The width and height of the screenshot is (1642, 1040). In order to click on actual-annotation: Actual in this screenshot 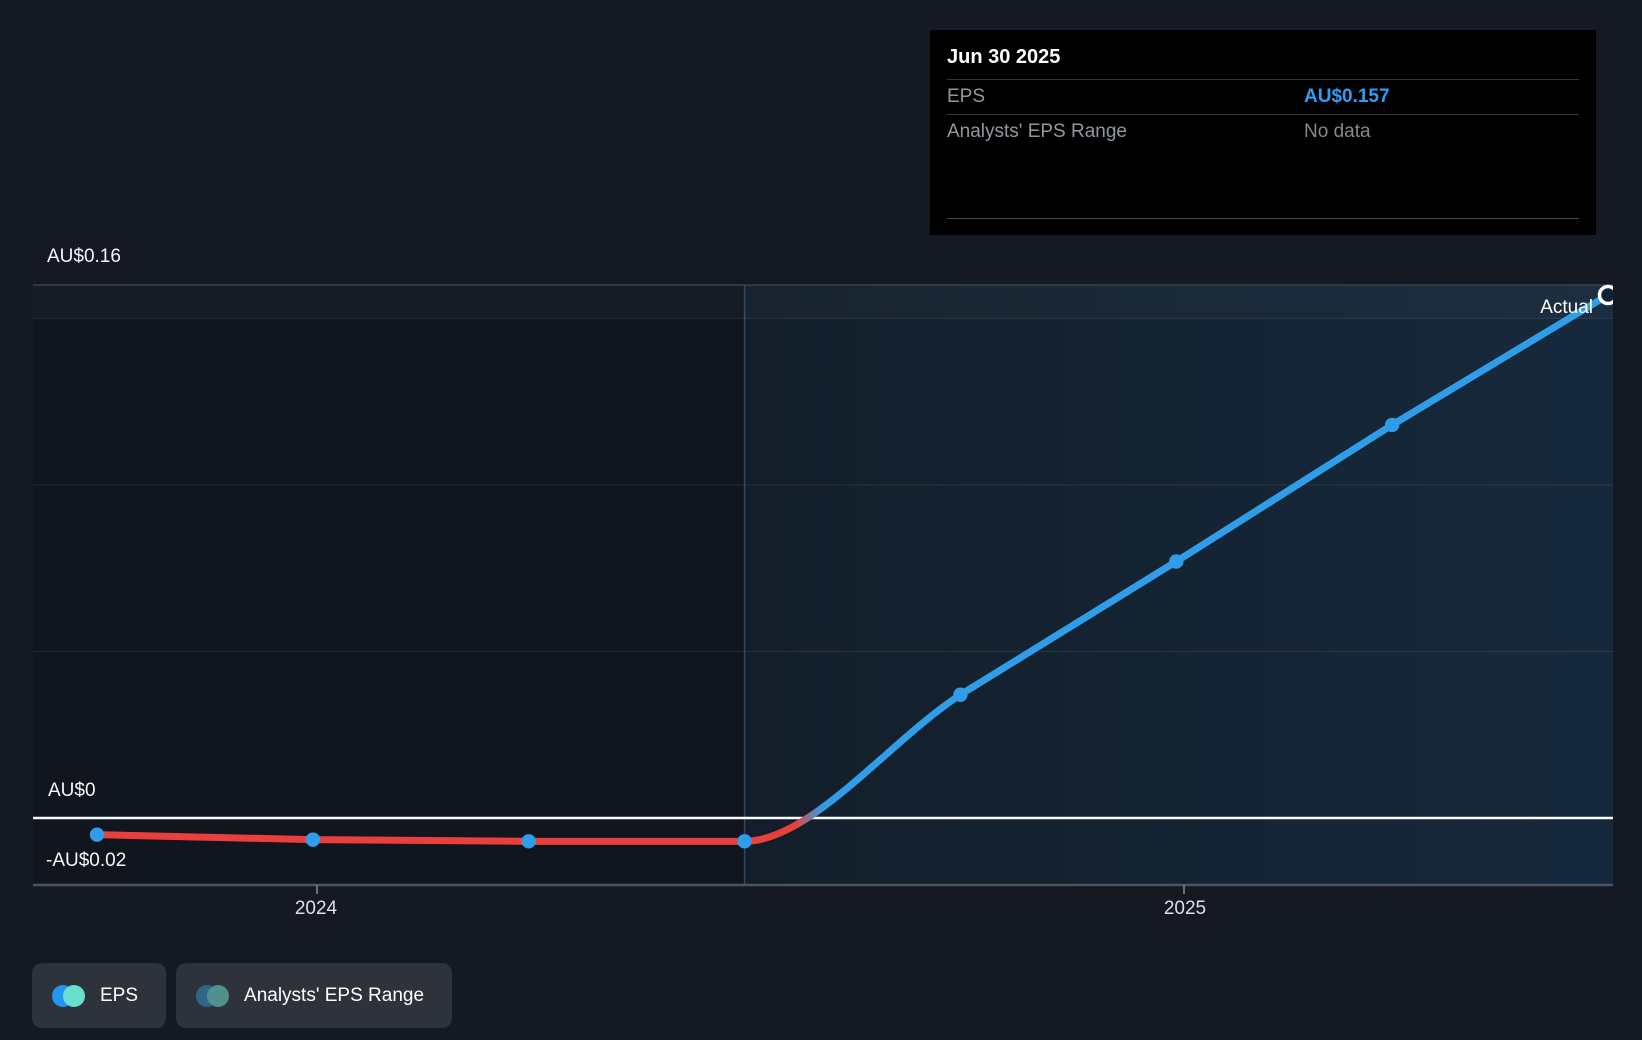, I will do `click(1566, 307)`.